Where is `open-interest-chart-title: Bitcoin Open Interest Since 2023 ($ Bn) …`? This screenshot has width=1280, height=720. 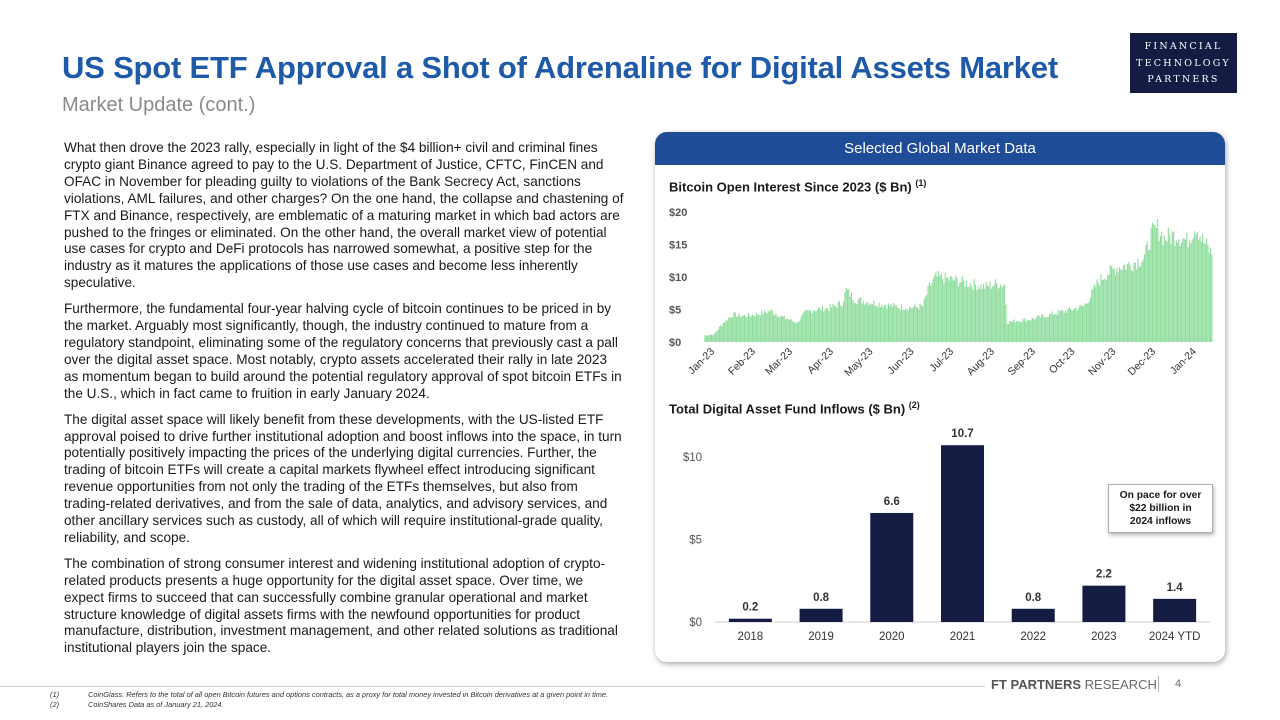
open-interest-chart-title: Bitcoin Open Interest Since 2023 ($ Bn) … is located at coordinates (797, 186).